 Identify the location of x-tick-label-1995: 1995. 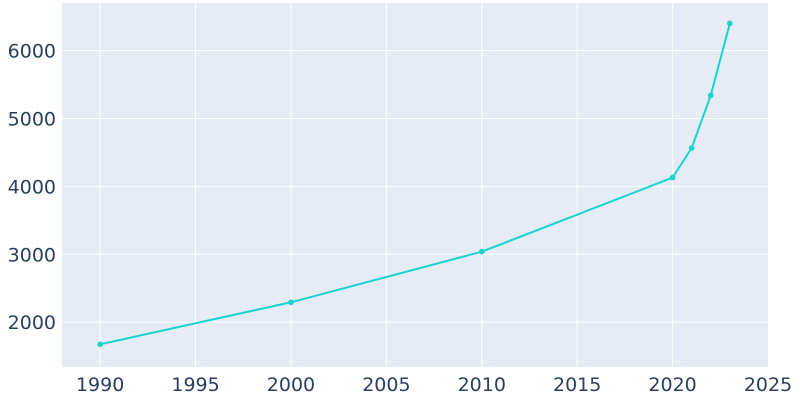
(195, 385).